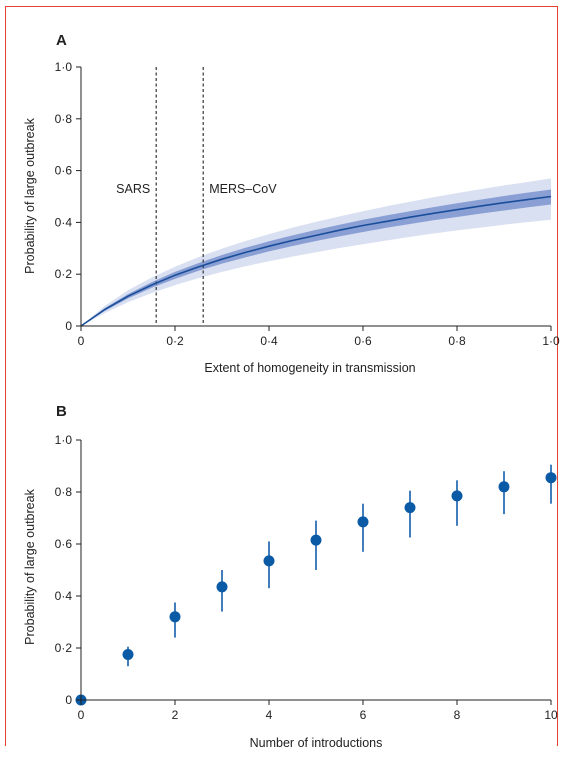  Describe the element at coordinates (68, 700) in the screenshot. I see `panel-b-y-tick-label: 0` at that location.